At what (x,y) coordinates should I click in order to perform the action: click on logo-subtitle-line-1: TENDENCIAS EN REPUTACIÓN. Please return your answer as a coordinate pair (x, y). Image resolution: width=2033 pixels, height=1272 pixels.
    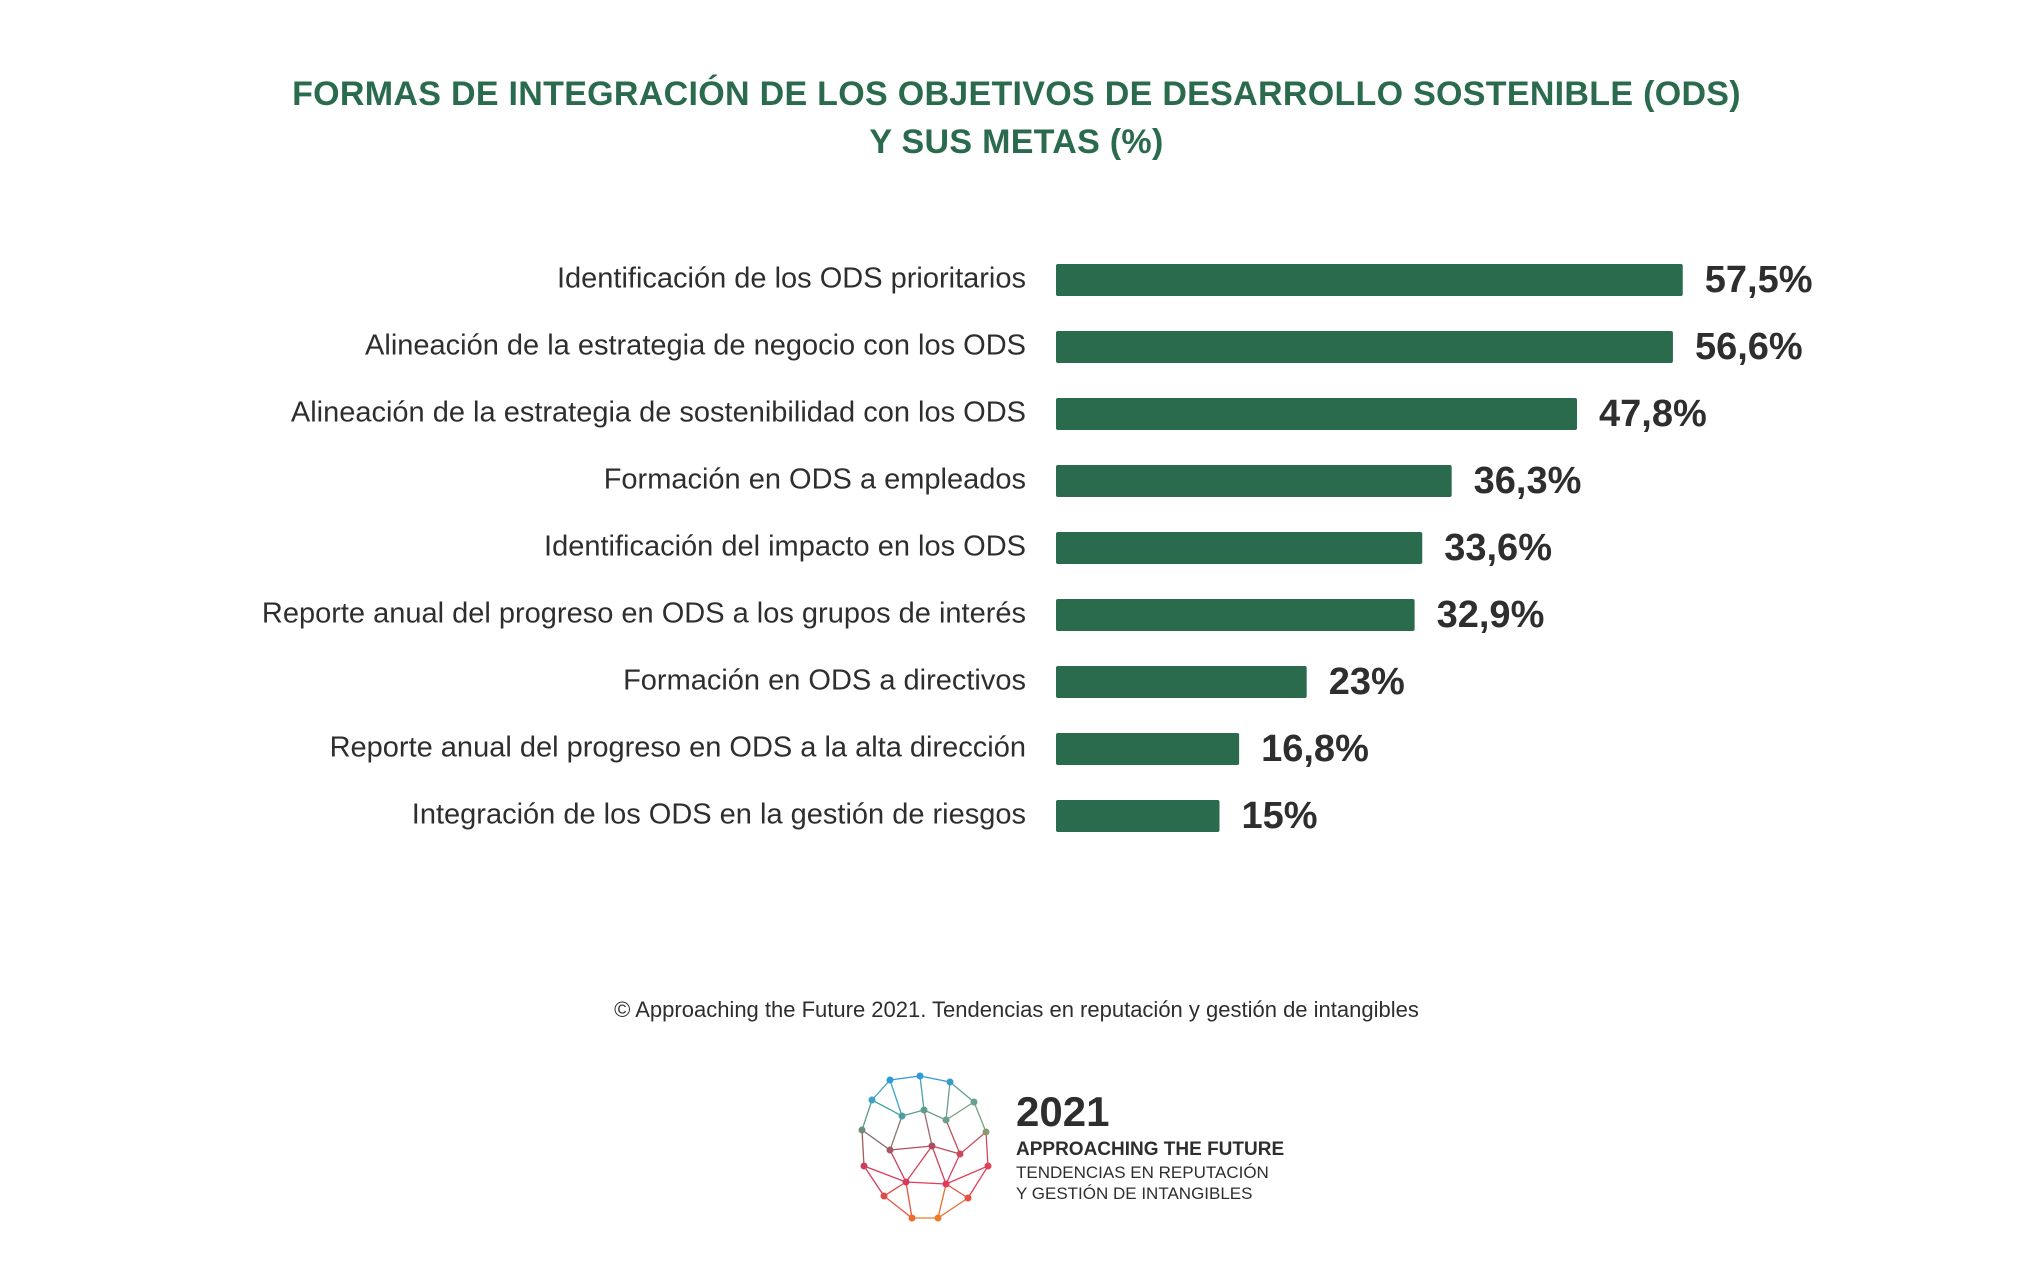
    Looking at the image, I should click on (1142, 1172).